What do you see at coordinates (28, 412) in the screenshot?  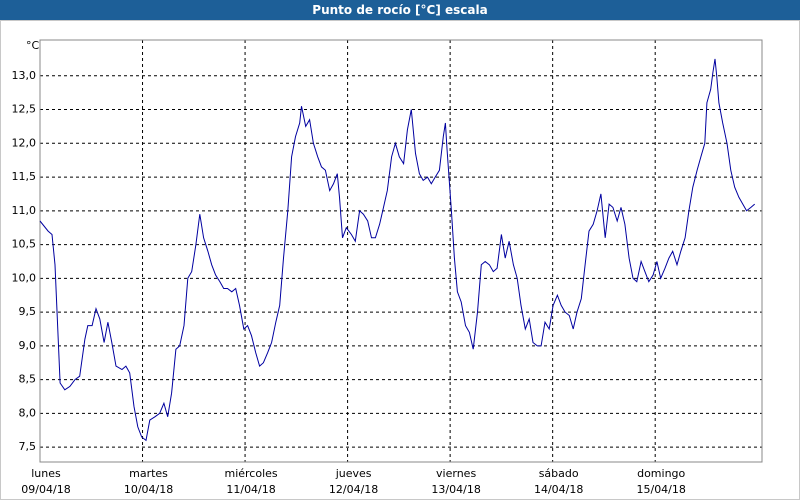 I see `y-tick-label: 8,0` at bounding box center [28, 412].